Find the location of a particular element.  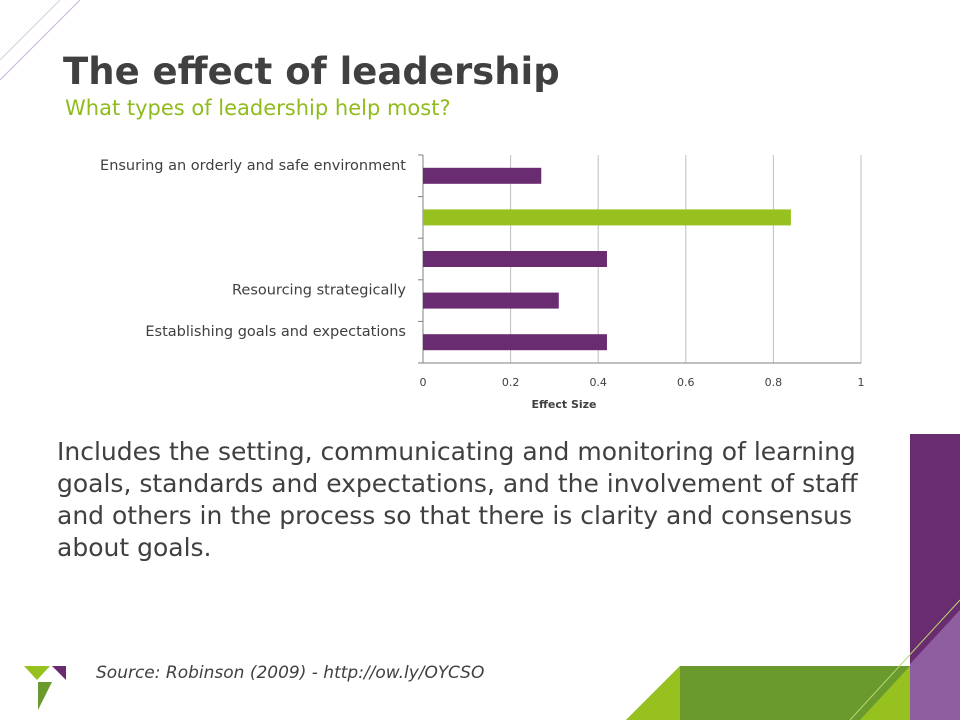

x-tick-label: 0.4 is located at coordinates (598, 382).